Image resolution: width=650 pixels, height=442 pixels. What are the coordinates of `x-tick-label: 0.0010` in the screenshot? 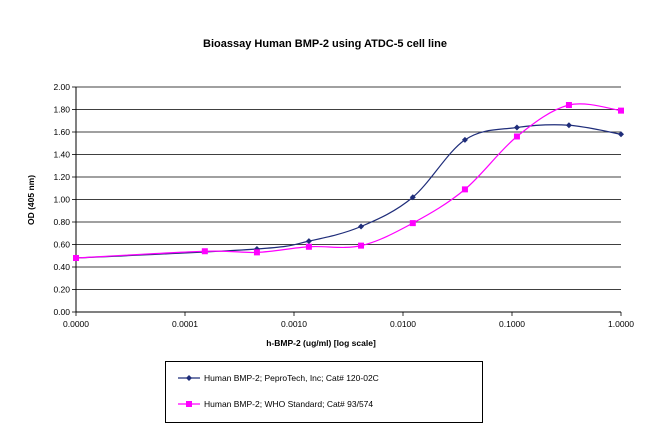 It's located at (294, 324).